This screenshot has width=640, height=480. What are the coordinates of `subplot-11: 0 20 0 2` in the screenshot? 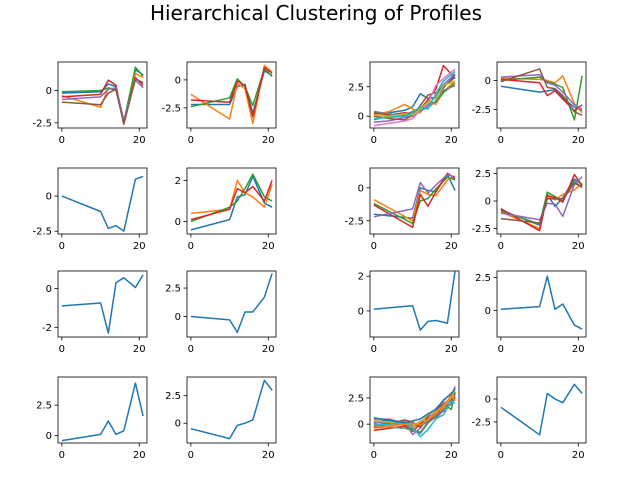 It's located at (409, 312).